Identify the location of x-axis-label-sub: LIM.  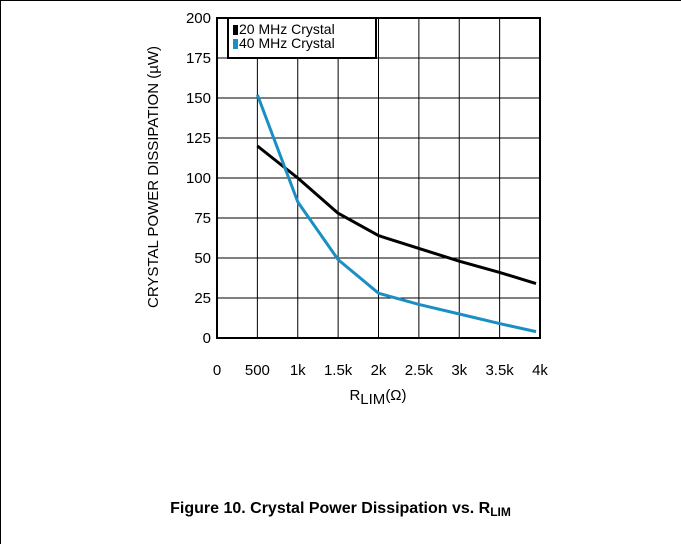
(372, 399).